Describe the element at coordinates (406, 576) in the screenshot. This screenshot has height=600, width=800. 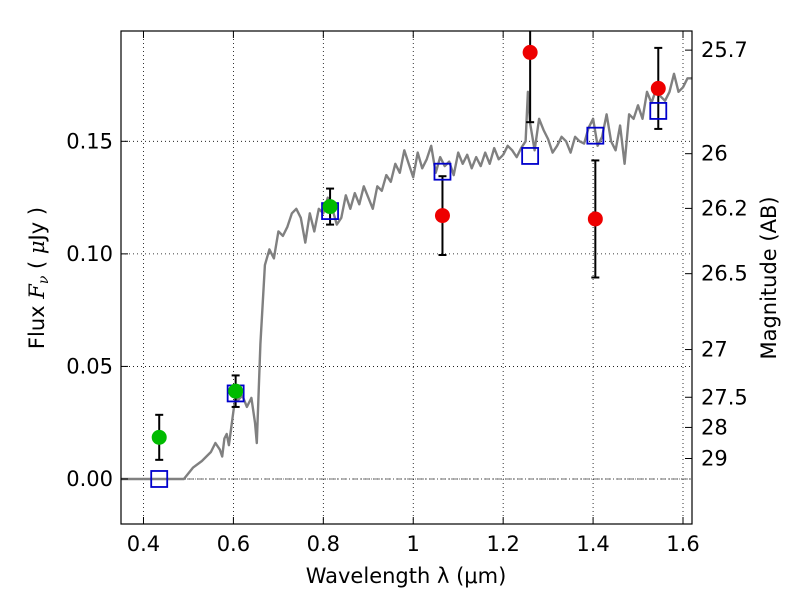
I see `x-axis-title: Wavelength λ (μm)` at that location.